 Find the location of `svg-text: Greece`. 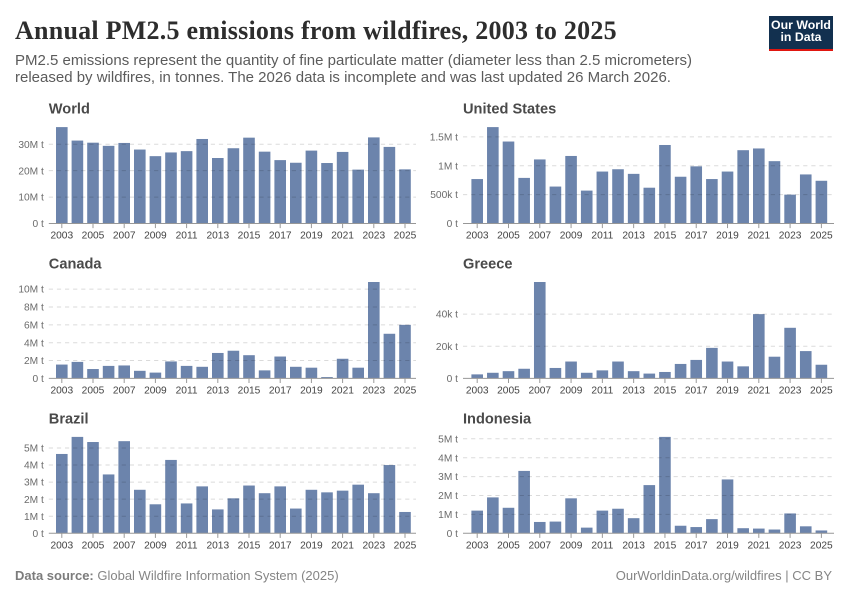

svg-text: Greece is located at coordinates (488, 264).